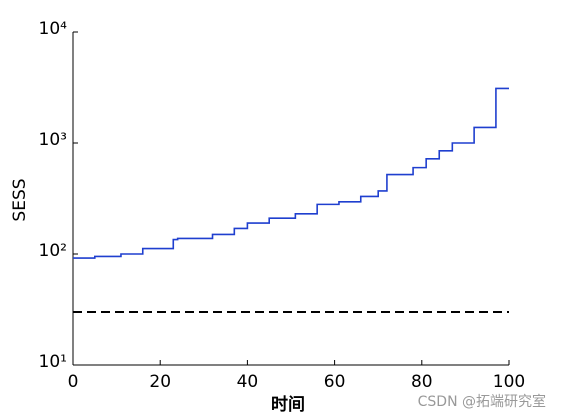 The width and height of the screenshot is (561, 420). I want to click on y-tick-label: 10², so click(53, 251).